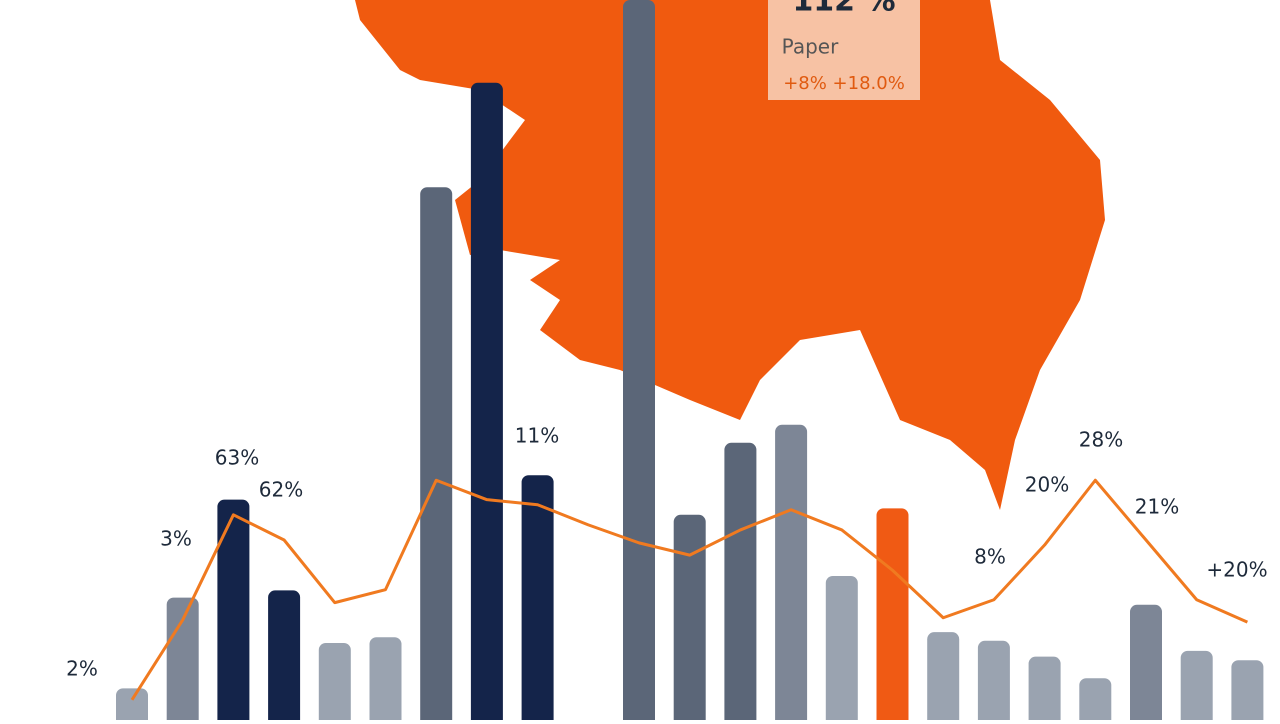  What do you see at coordinates (1101, 440) in the screenshot?
I see `annotation: 28%` at bounding box center [1101, 440].